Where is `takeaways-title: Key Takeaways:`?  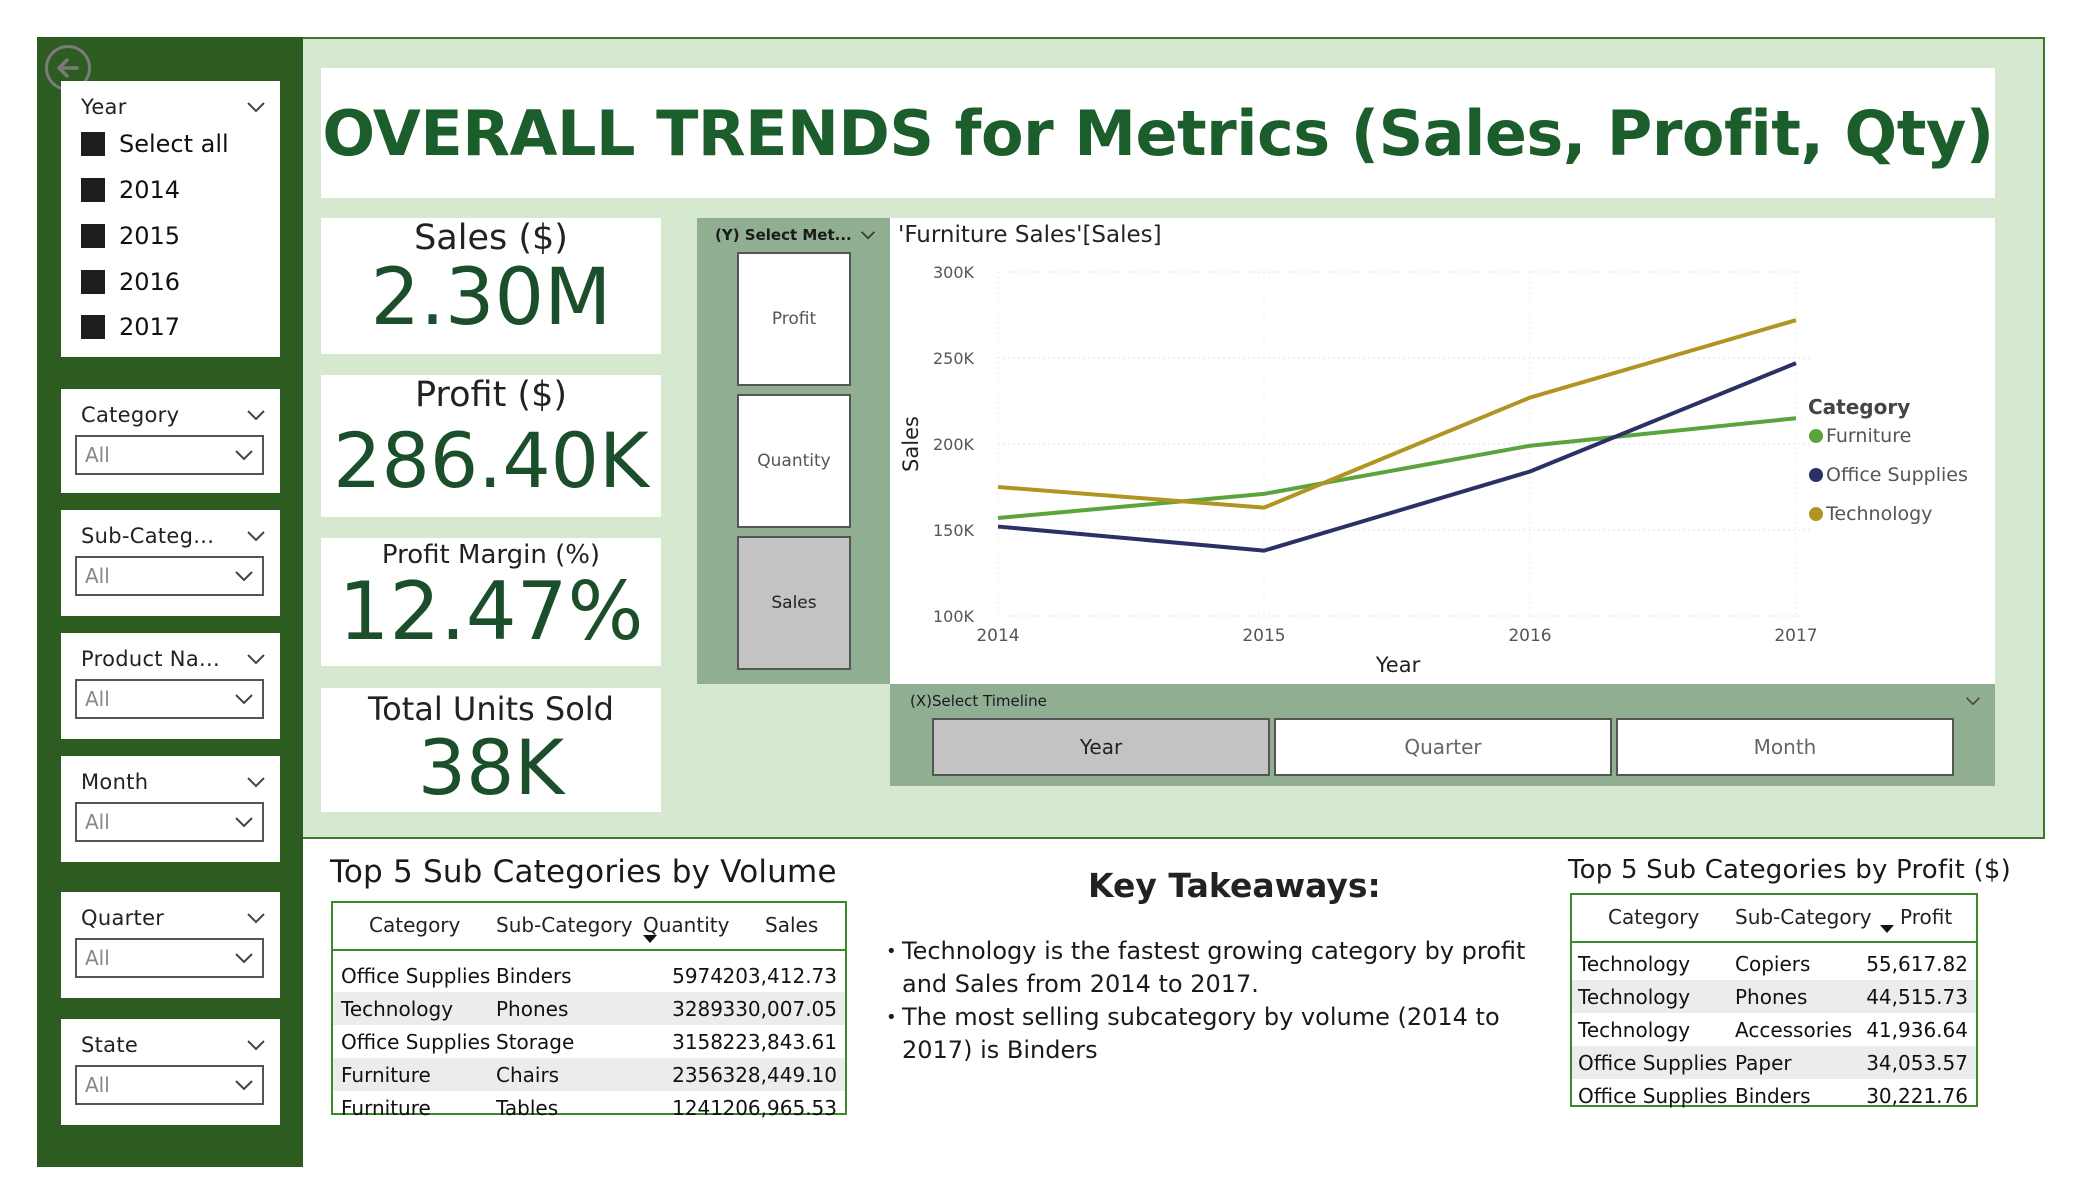
takeaways-title: Key Takeaways: is located at coordinates (1234, 885).